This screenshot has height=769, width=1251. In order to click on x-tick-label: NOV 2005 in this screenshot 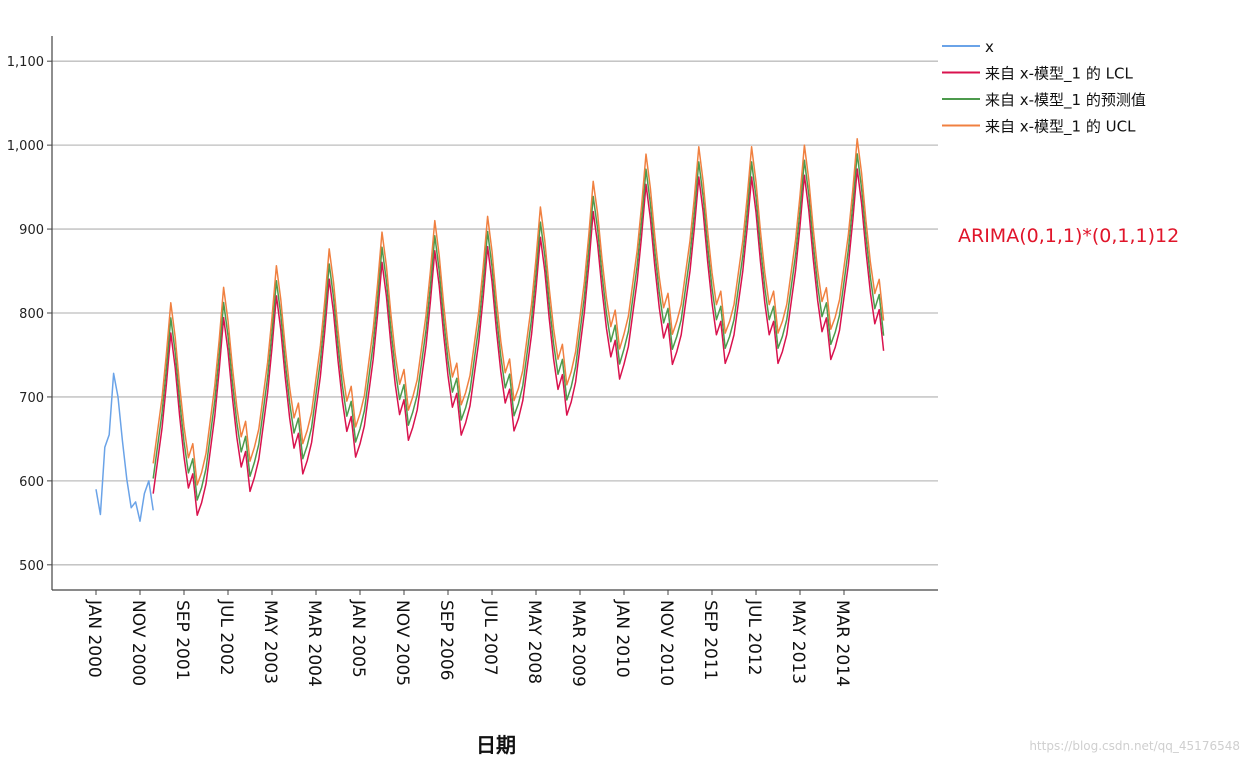, I will do `click(402, 643)`.